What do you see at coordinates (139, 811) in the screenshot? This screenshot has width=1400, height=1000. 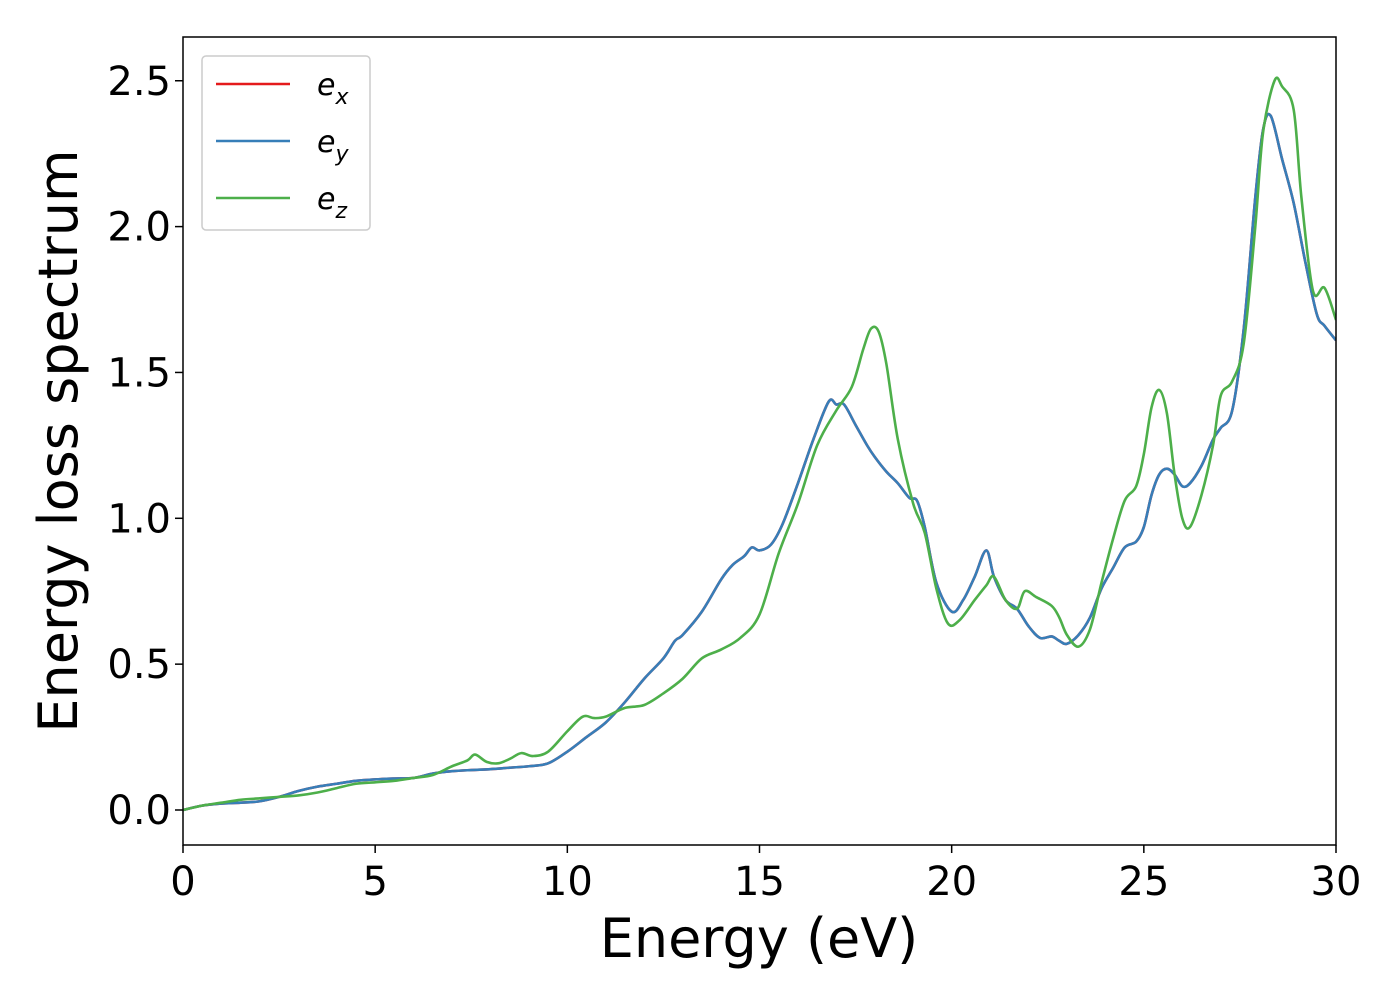 I see `y-tick-label: 0.0` at bounding box center [139, 811].